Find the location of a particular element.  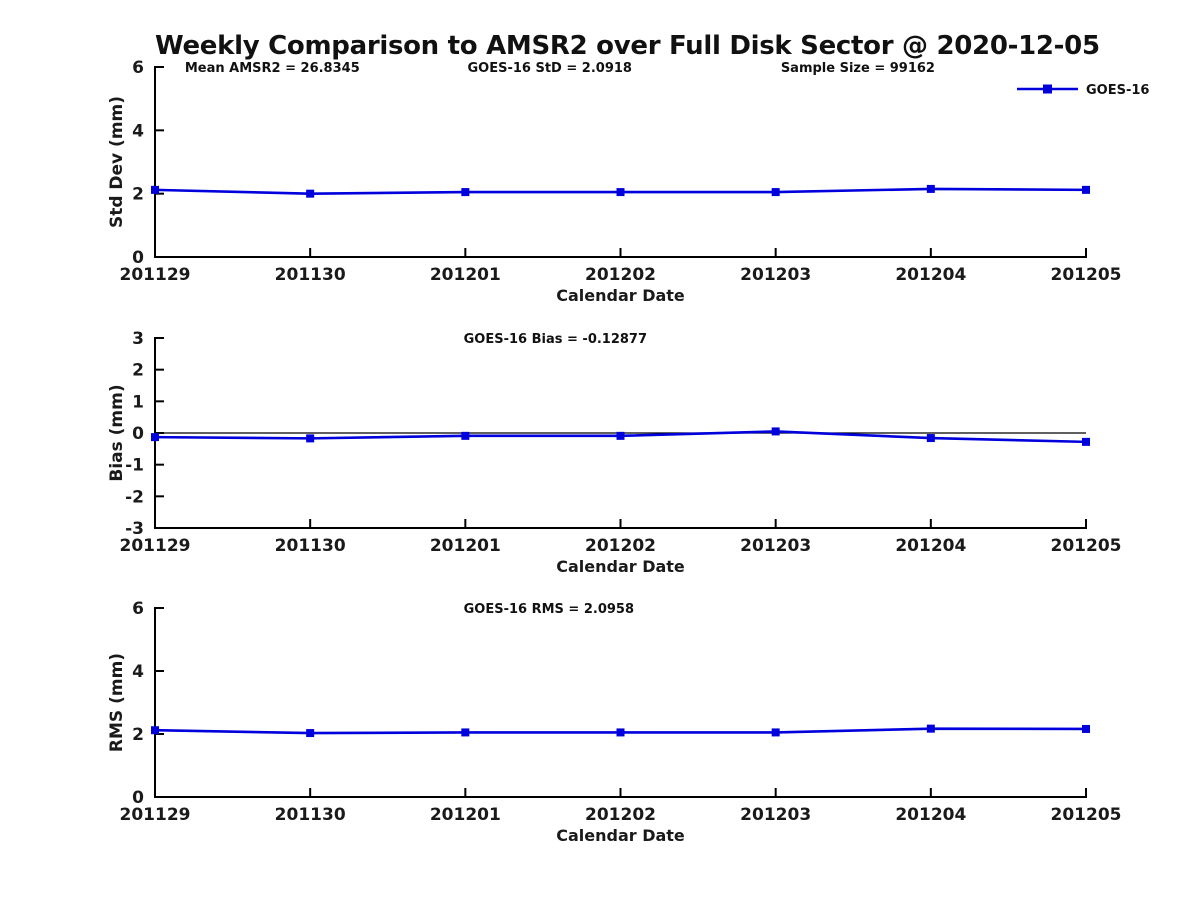

y-tick-label: 1 is located at coordinates (138, 402).